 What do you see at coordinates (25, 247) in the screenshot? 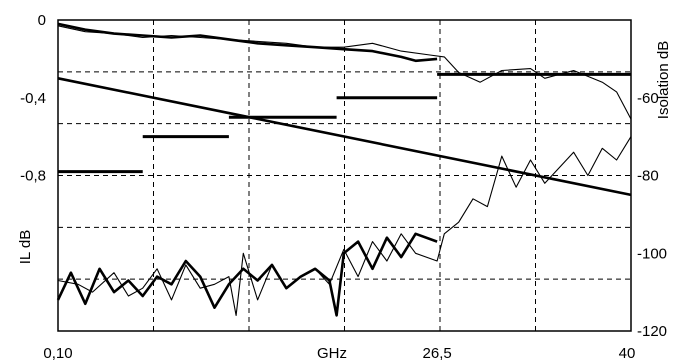
I see `y-left-axis-title: IL dB` at bounding box center [25, 247].